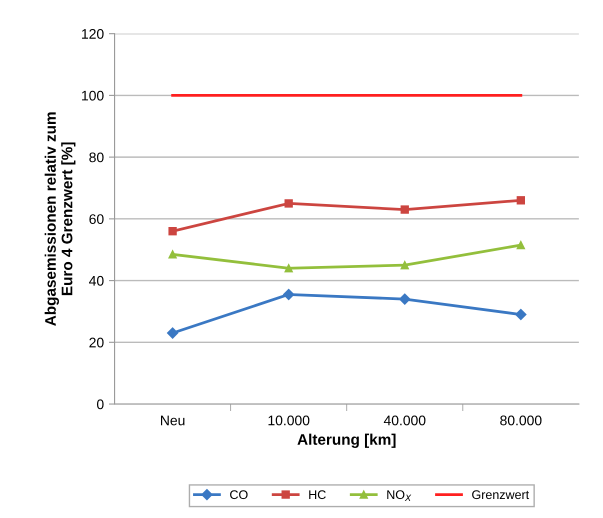 The height and width of the screenshot is (518, 603). Describe the element at coordinates (521, 421) in the screenshot. I see `x-tick-label: 80.000` at that location.